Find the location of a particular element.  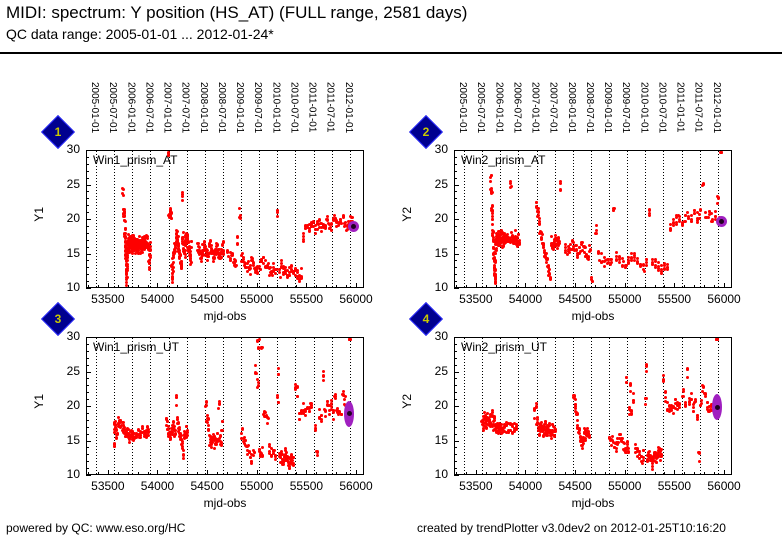

x-tick-label: 54500 is located at coordinates (207, 486).